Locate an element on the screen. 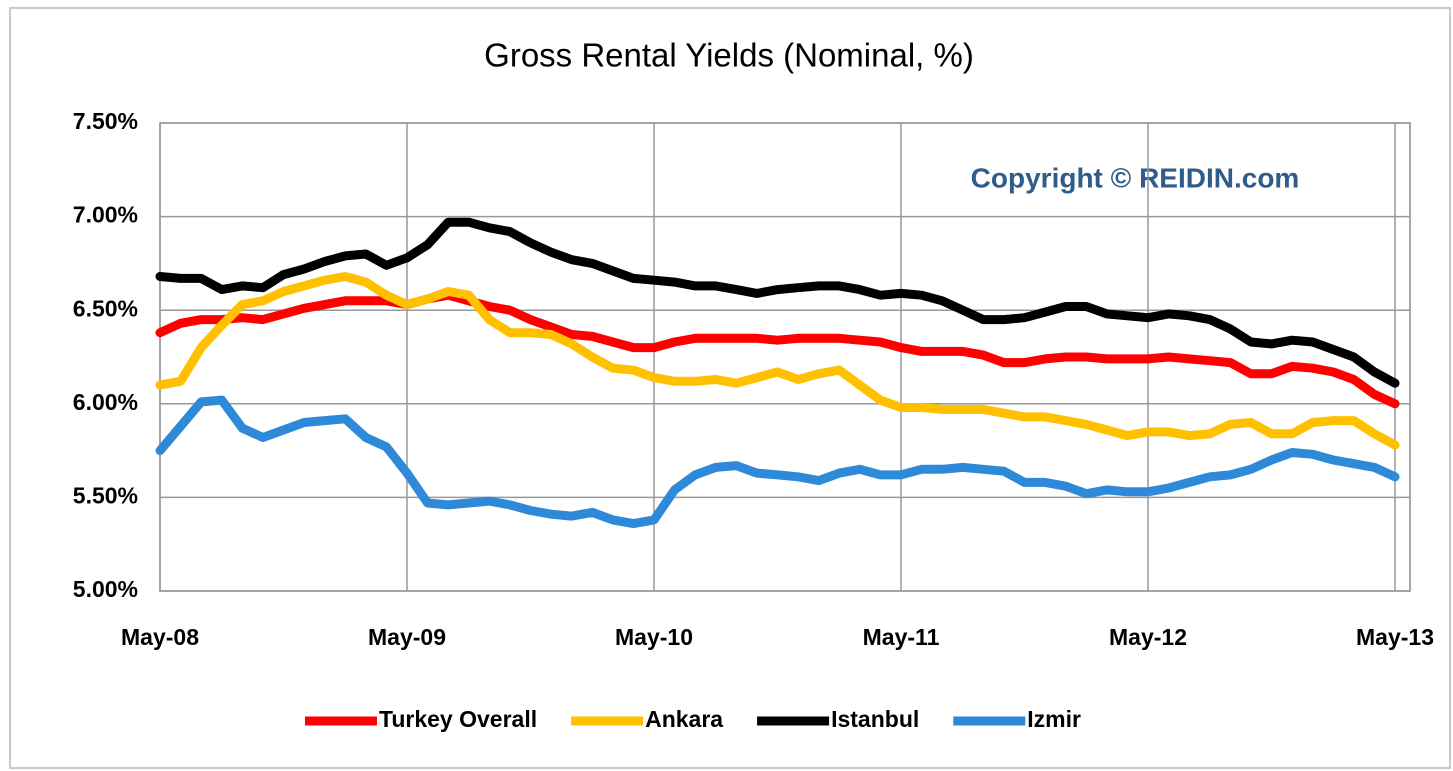 The image size is (1453, 771). x-tick-label: May-09 is located at coordinates (407, 637).